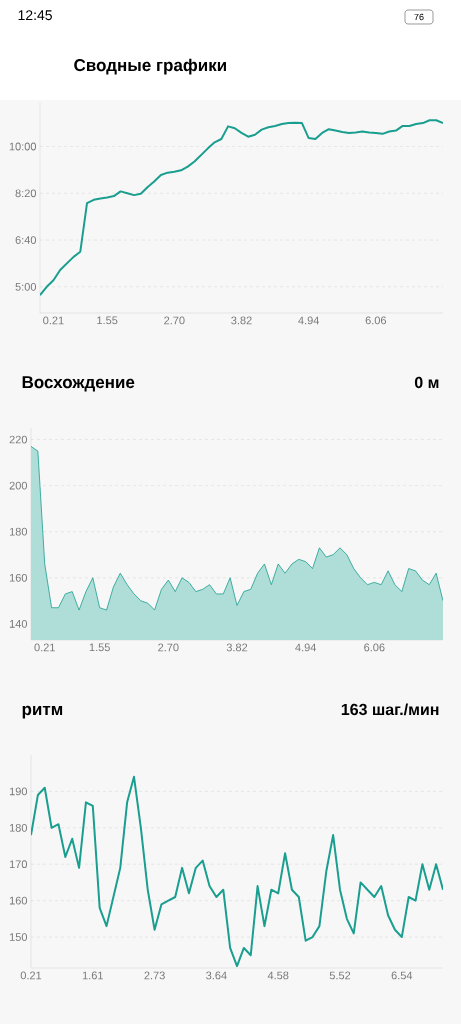 Image resolution: width=461 pixels, height=1024 pixels. Describe the element at coordinates (216, 975) in the screenshot. I see `x-tick-label: 3.64` at that location.